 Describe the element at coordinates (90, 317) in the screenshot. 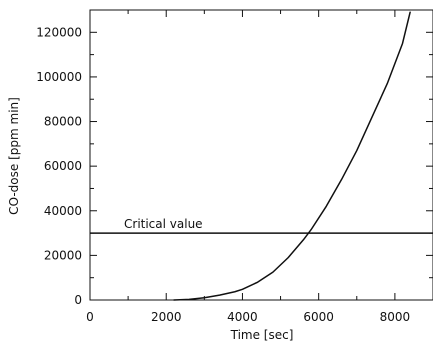

I see `x-tick-label: 0` at that location.